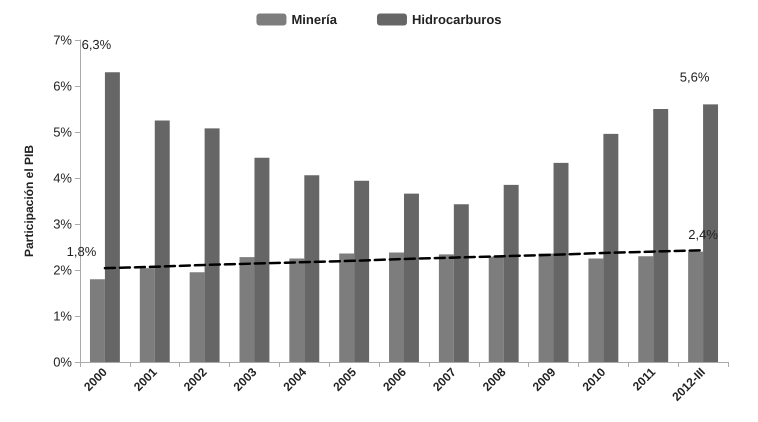  Describe the element at coordinates (695, 76) in the screenshot. I see `data-label: 5,6%` at that location.